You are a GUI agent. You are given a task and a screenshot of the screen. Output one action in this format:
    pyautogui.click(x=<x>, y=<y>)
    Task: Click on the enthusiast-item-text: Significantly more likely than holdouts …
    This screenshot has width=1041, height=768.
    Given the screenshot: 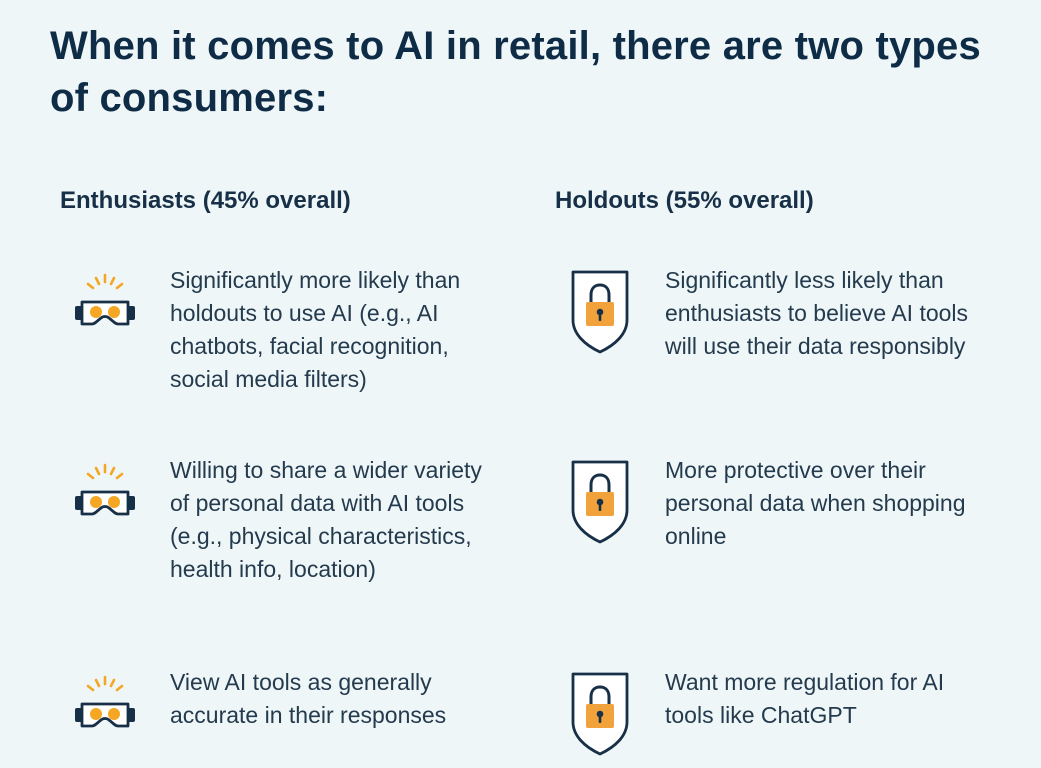 What is the action you would take?
    pyautogui.click(x=315, y=329)
    